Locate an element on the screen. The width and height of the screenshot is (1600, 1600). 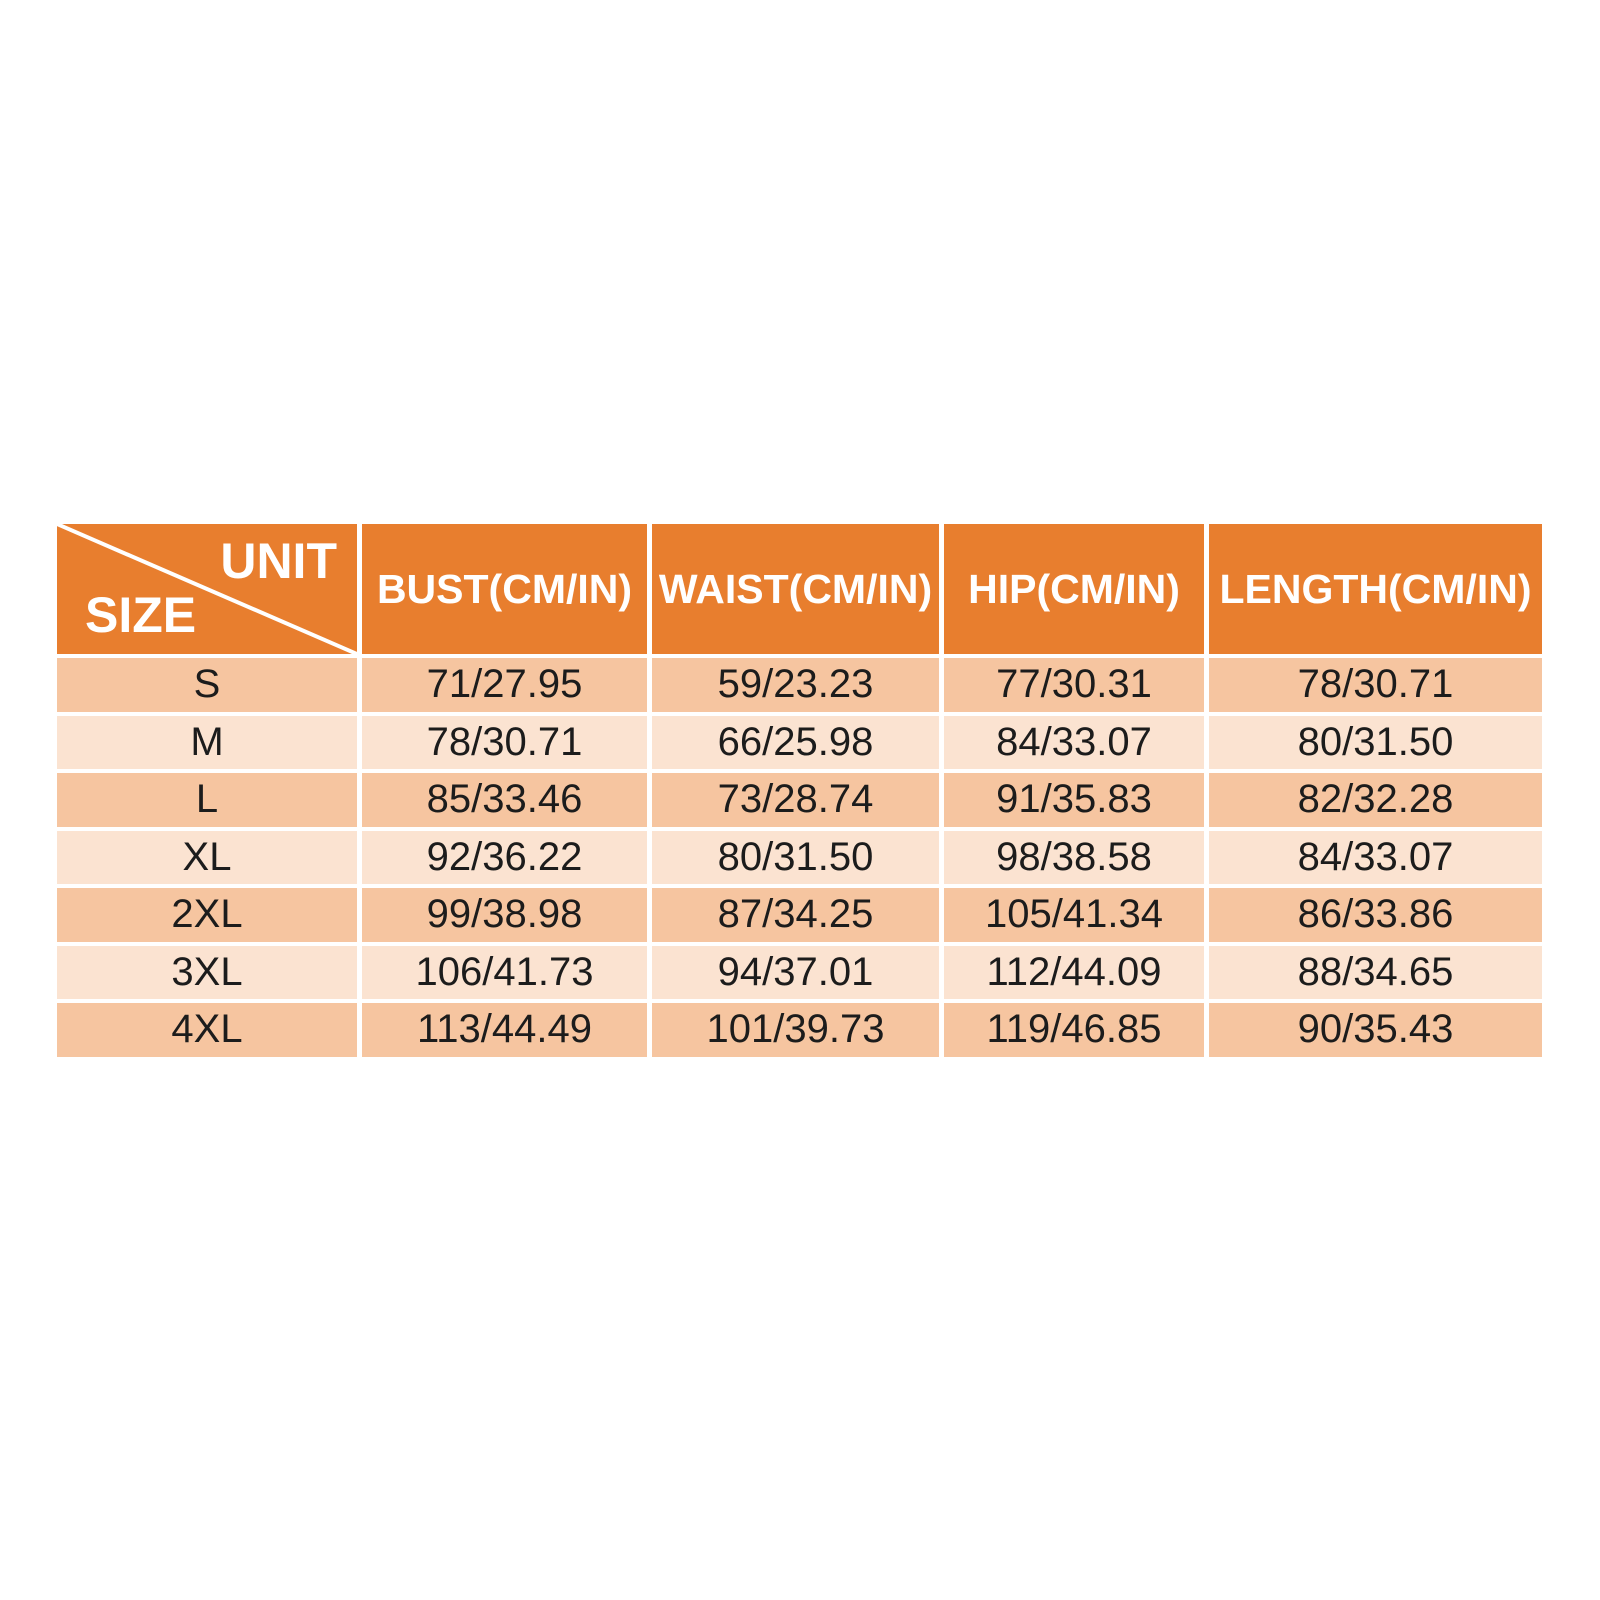
measurement-cell: 71/27.95 is located at coordinates (504, 685).